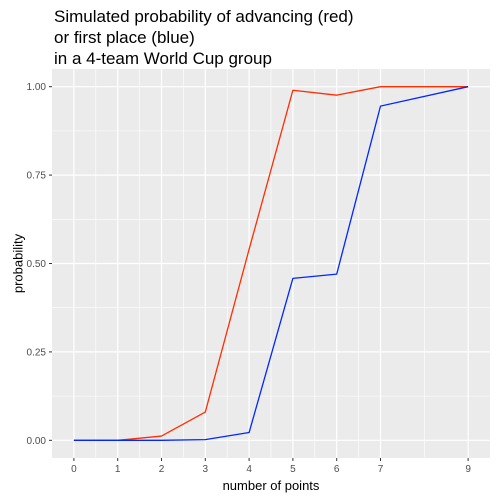 Image resolution: width=500 pixels, height=500 pixels. I want to click on x-tick-label: 3, so click(206, 469).